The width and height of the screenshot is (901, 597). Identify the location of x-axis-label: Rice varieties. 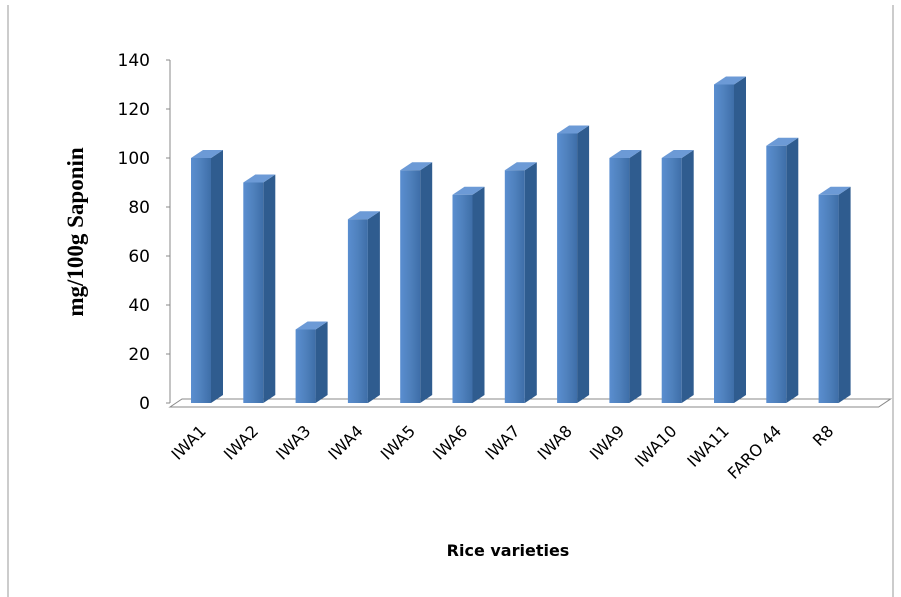
(508, 550).